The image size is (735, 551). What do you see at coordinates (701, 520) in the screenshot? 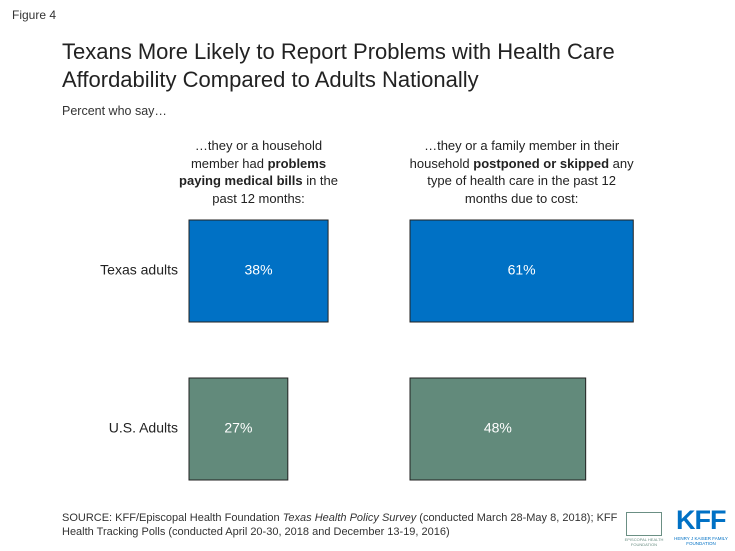
I see `kff-logo: KFF` at bounding box center [701, 520].